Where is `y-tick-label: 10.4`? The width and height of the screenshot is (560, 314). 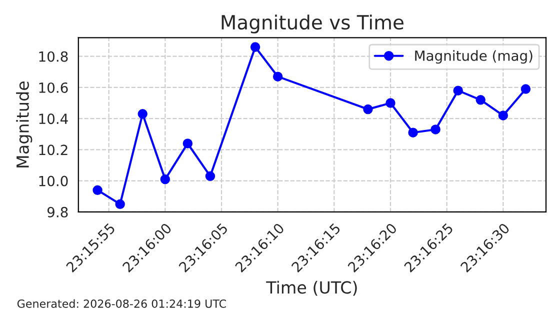
y-tick-label: 10.4 is located at coordinates (53, 119).